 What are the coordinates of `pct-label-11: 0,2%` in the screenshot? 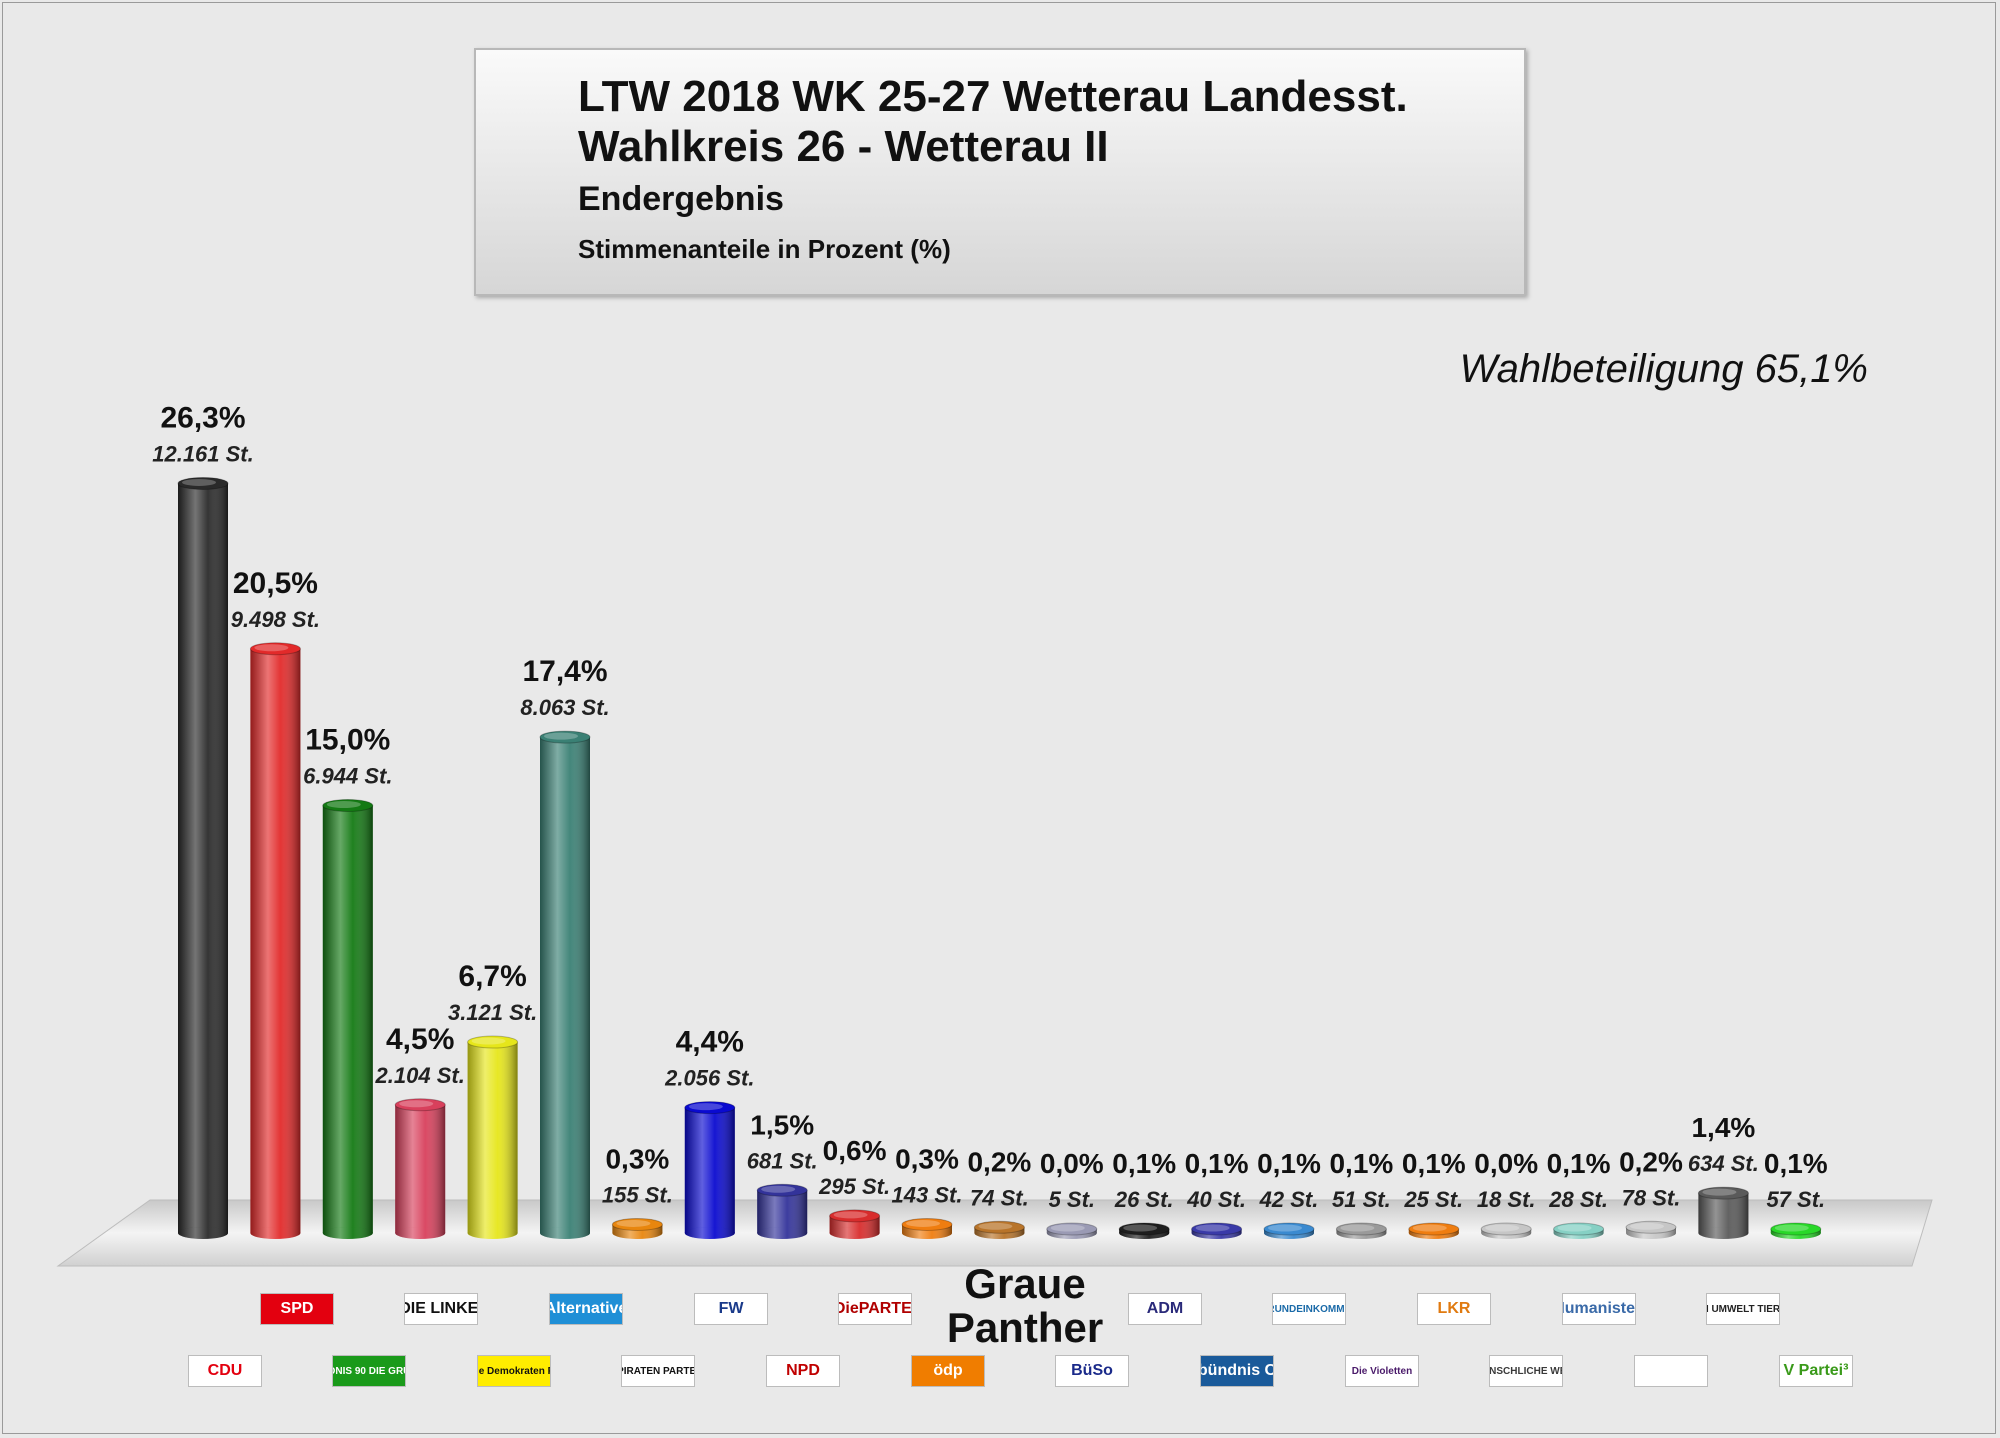 It's located at (999, 1161).